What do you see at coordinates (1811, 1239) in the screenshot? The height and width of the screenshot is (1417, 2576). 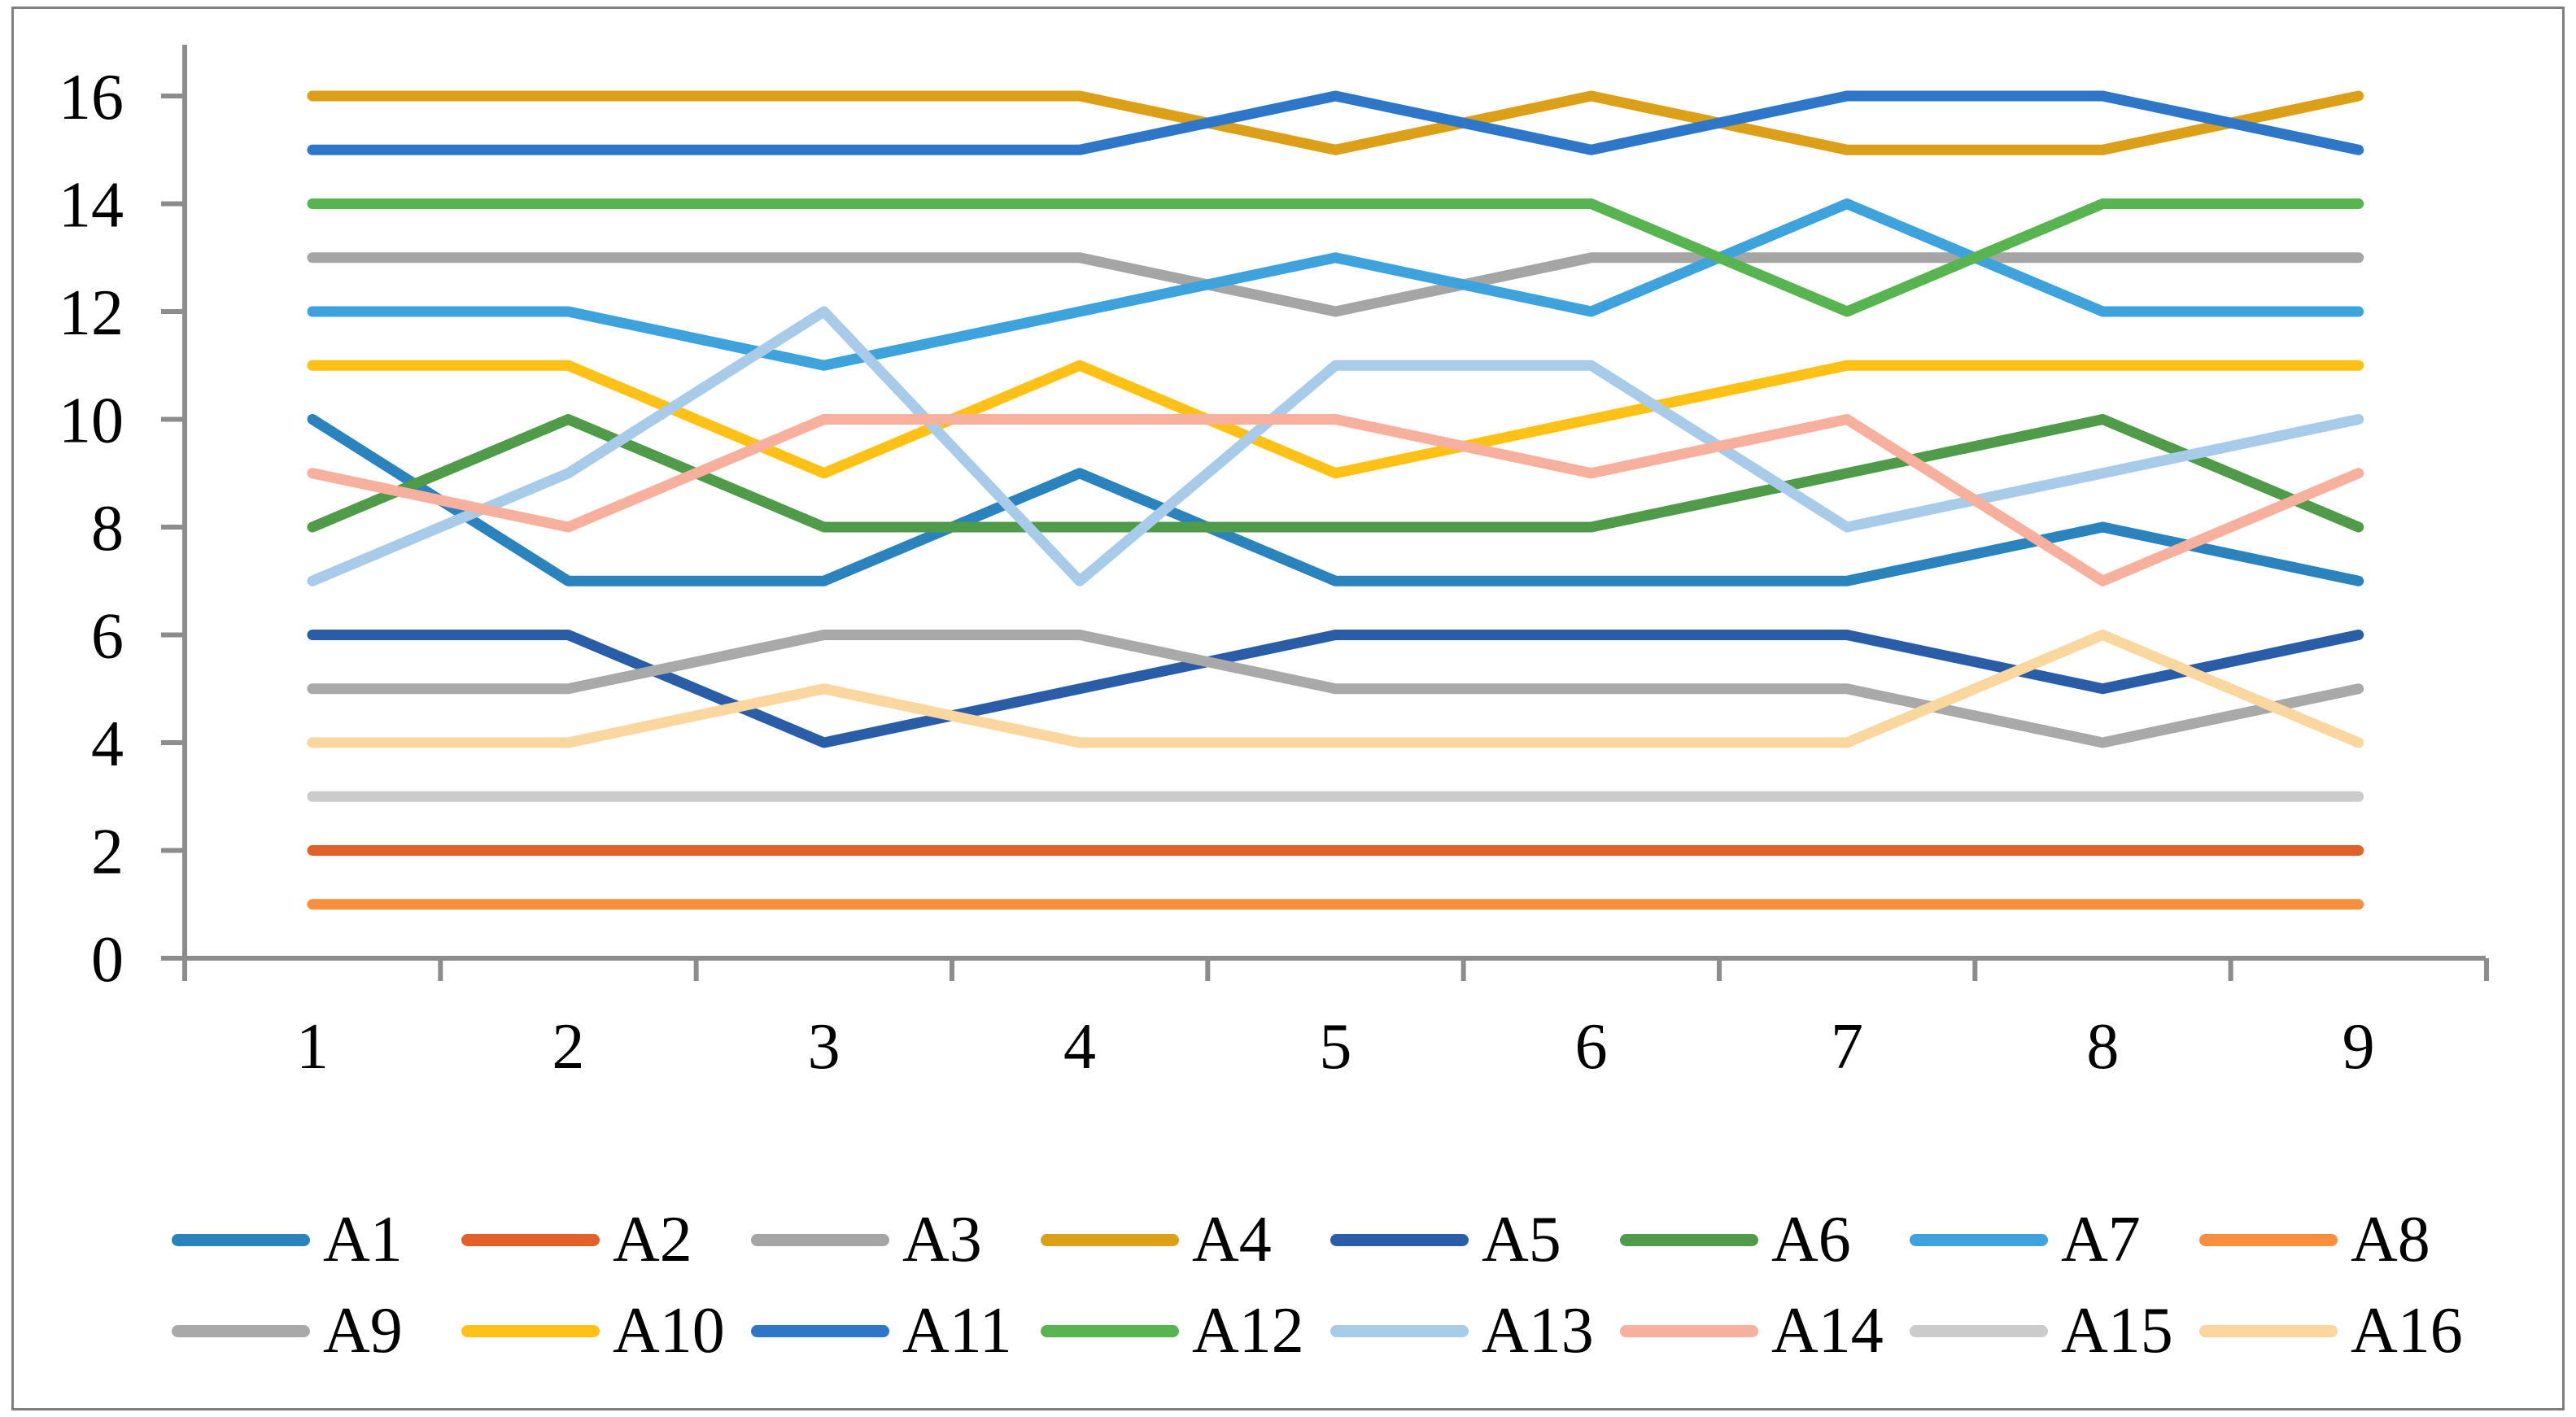 I see `legend-label: A6` at bounding box center [1811, 1239].